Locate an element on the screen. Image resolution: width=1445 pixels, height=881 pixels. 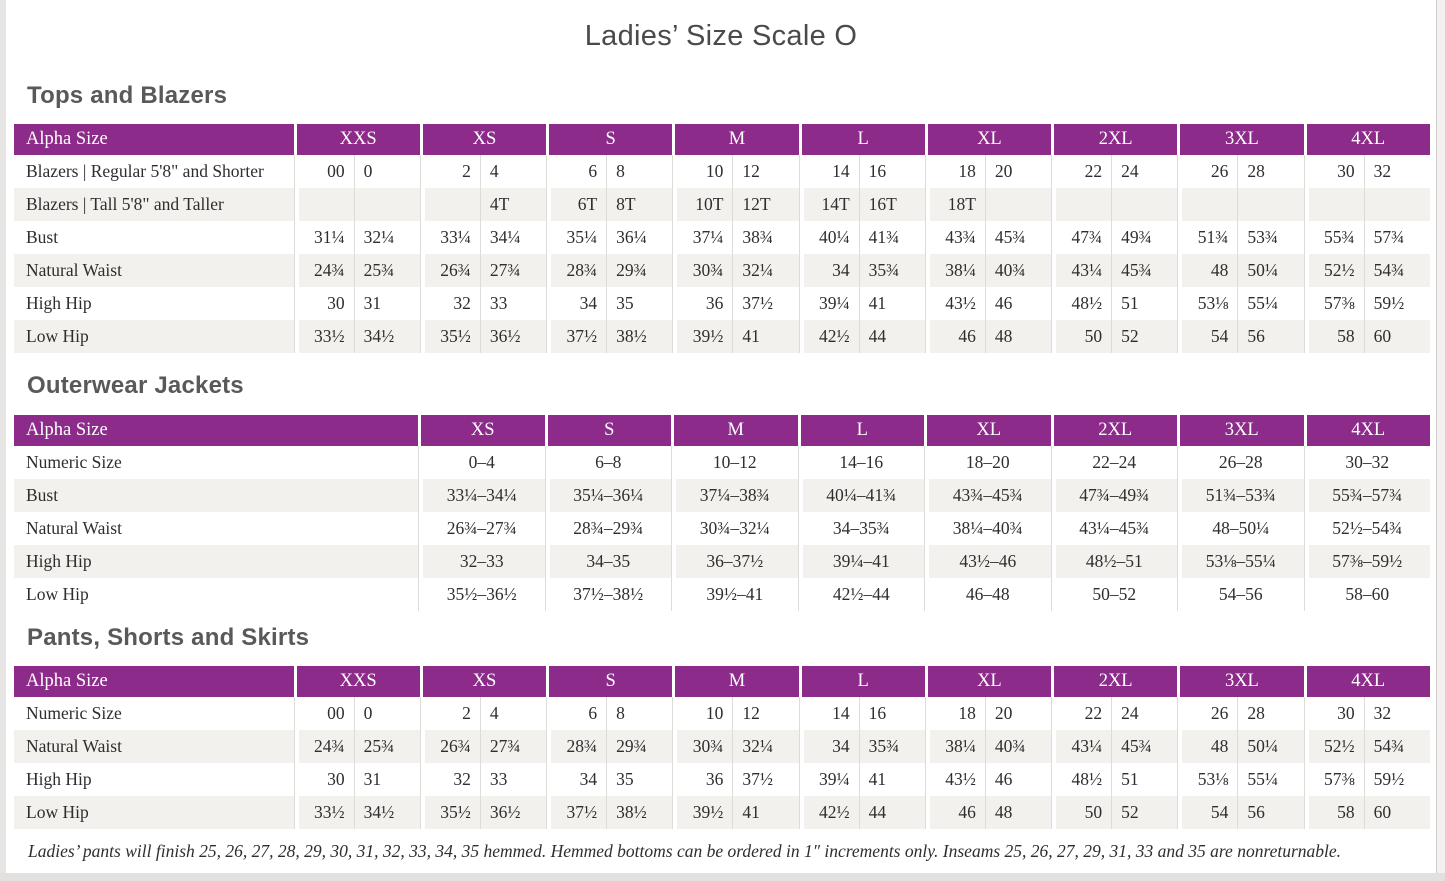
section-heading-tops-and-blazers: Tops and Blazers is located at coordinates (127, 95).